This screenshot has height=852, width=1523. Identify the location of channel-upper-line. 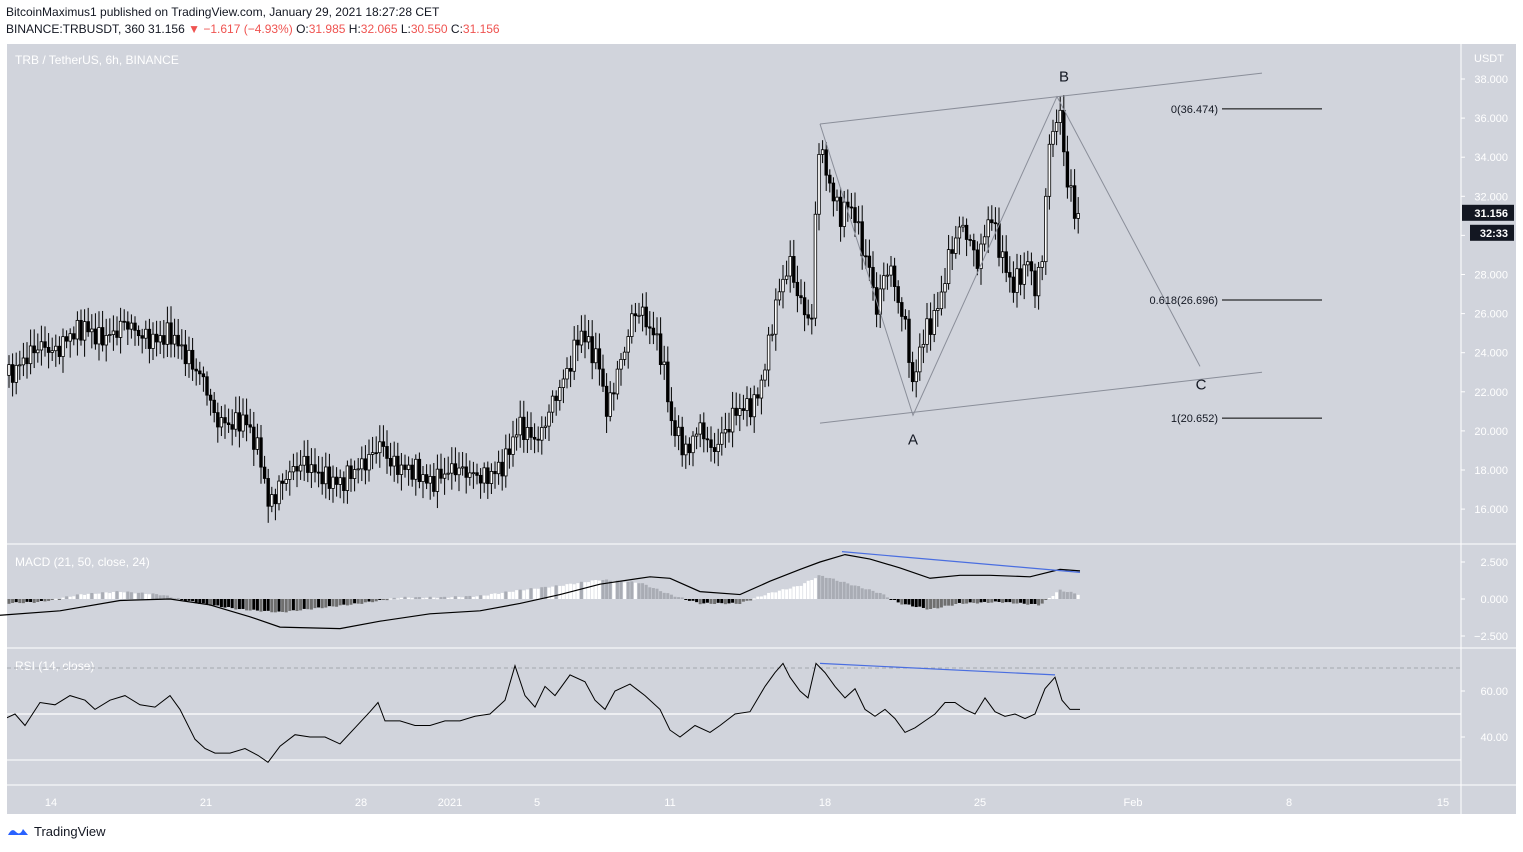
(1041, 98).